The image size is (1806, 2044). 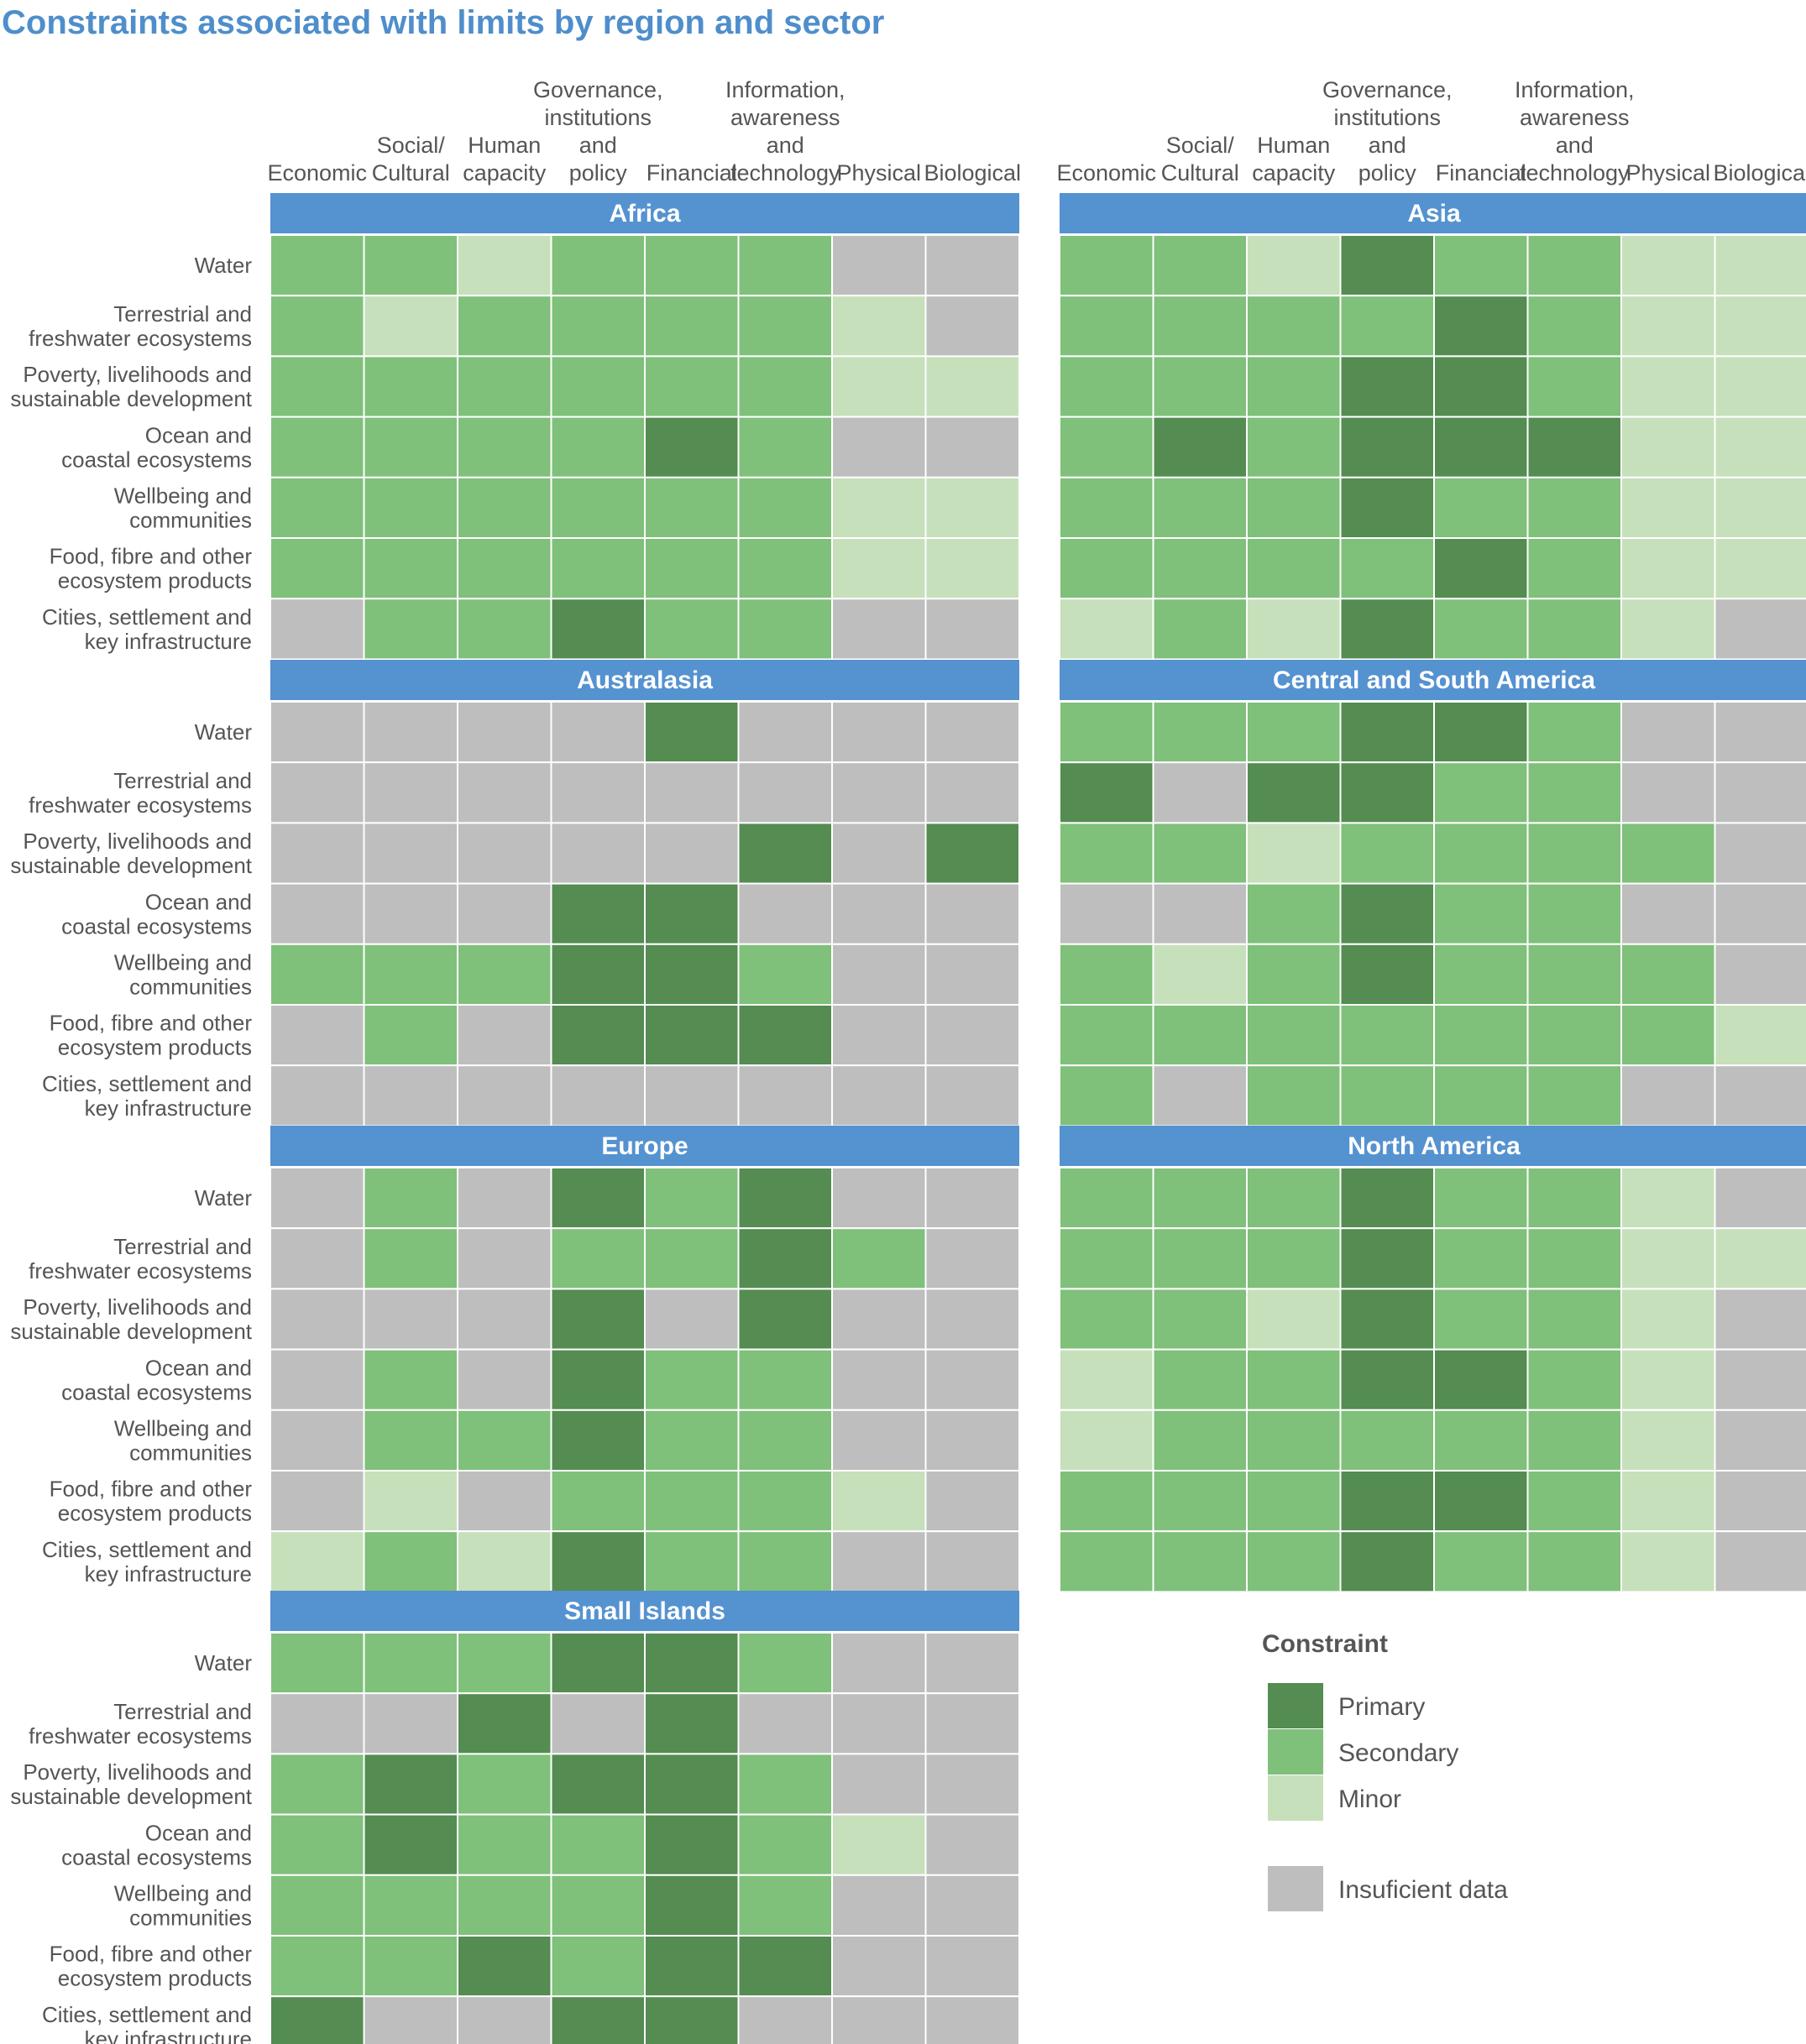 What do you see at coordinates (183, 508) in the screenshot?
I see `row-label-africa-4: Wellbeing and communities` at bounding box center [183, 508].